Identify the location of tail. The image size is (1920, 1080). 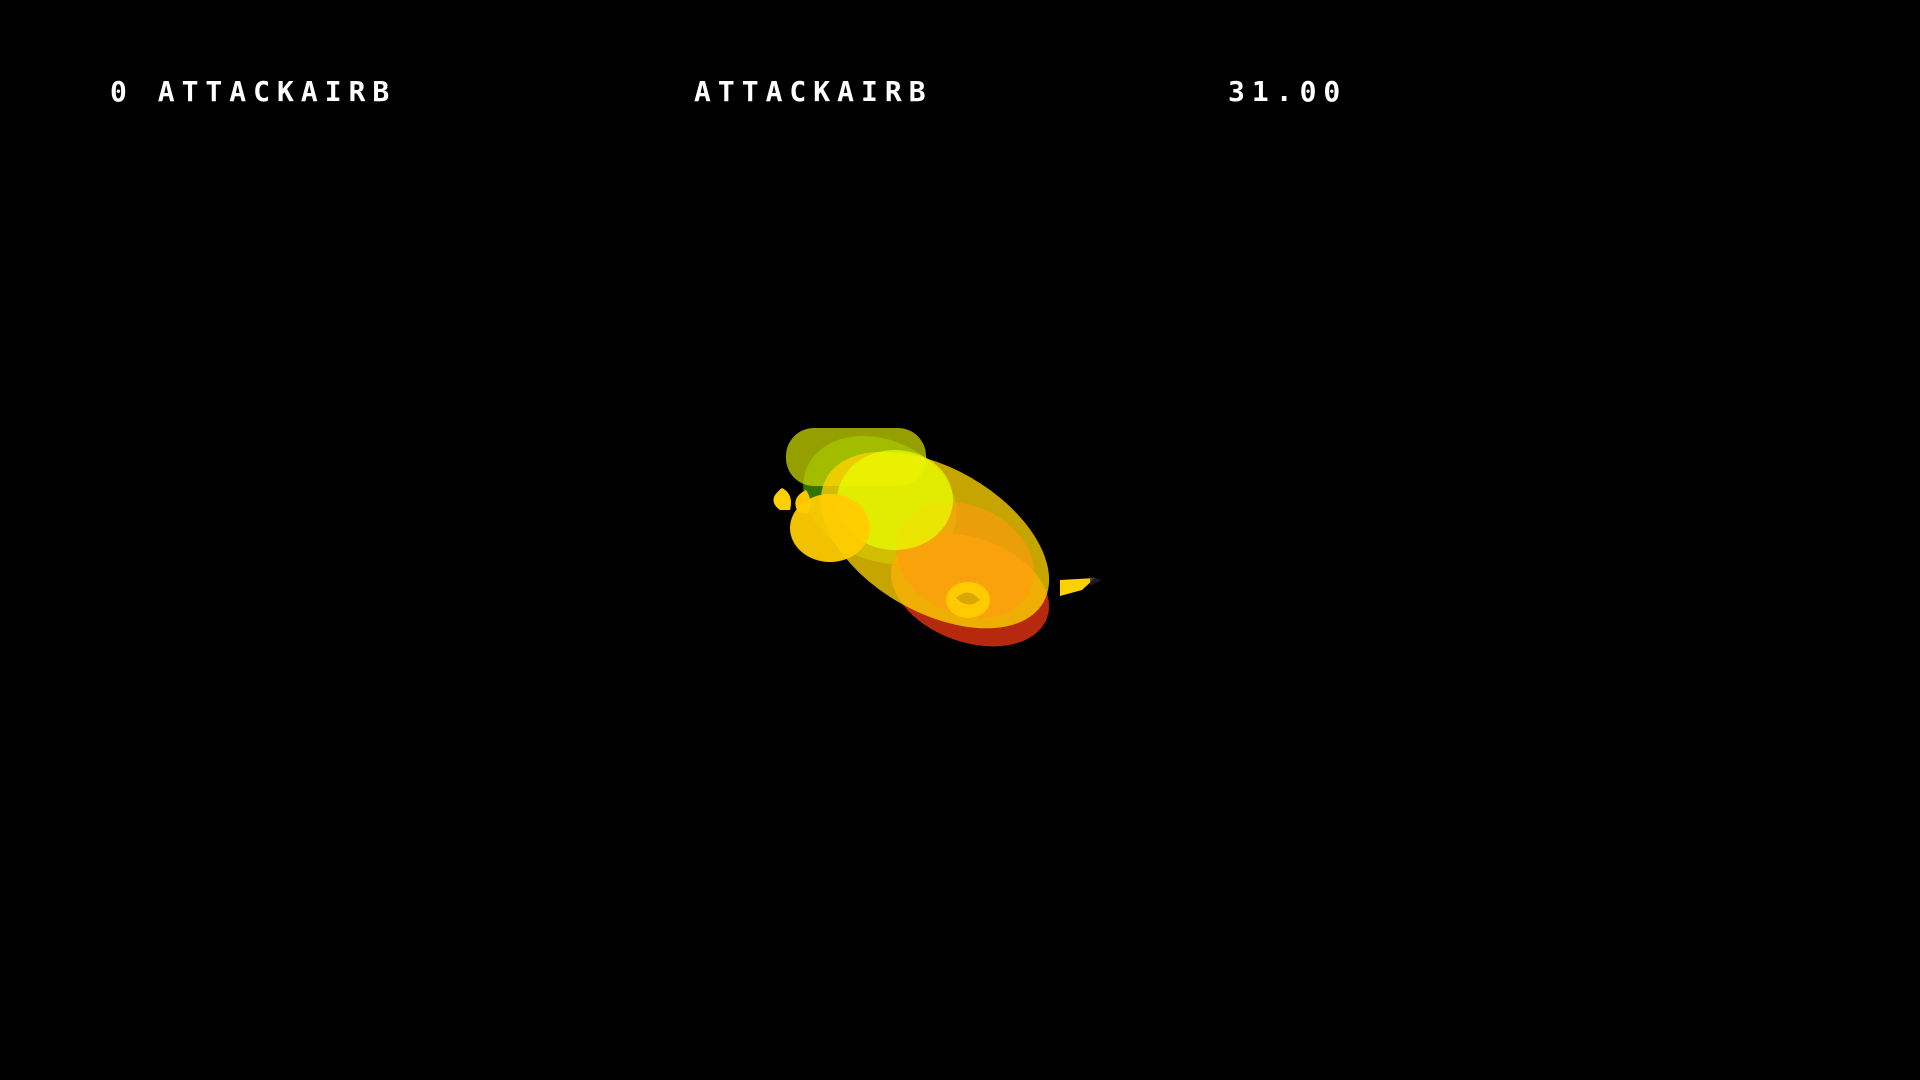
(1077, 587).